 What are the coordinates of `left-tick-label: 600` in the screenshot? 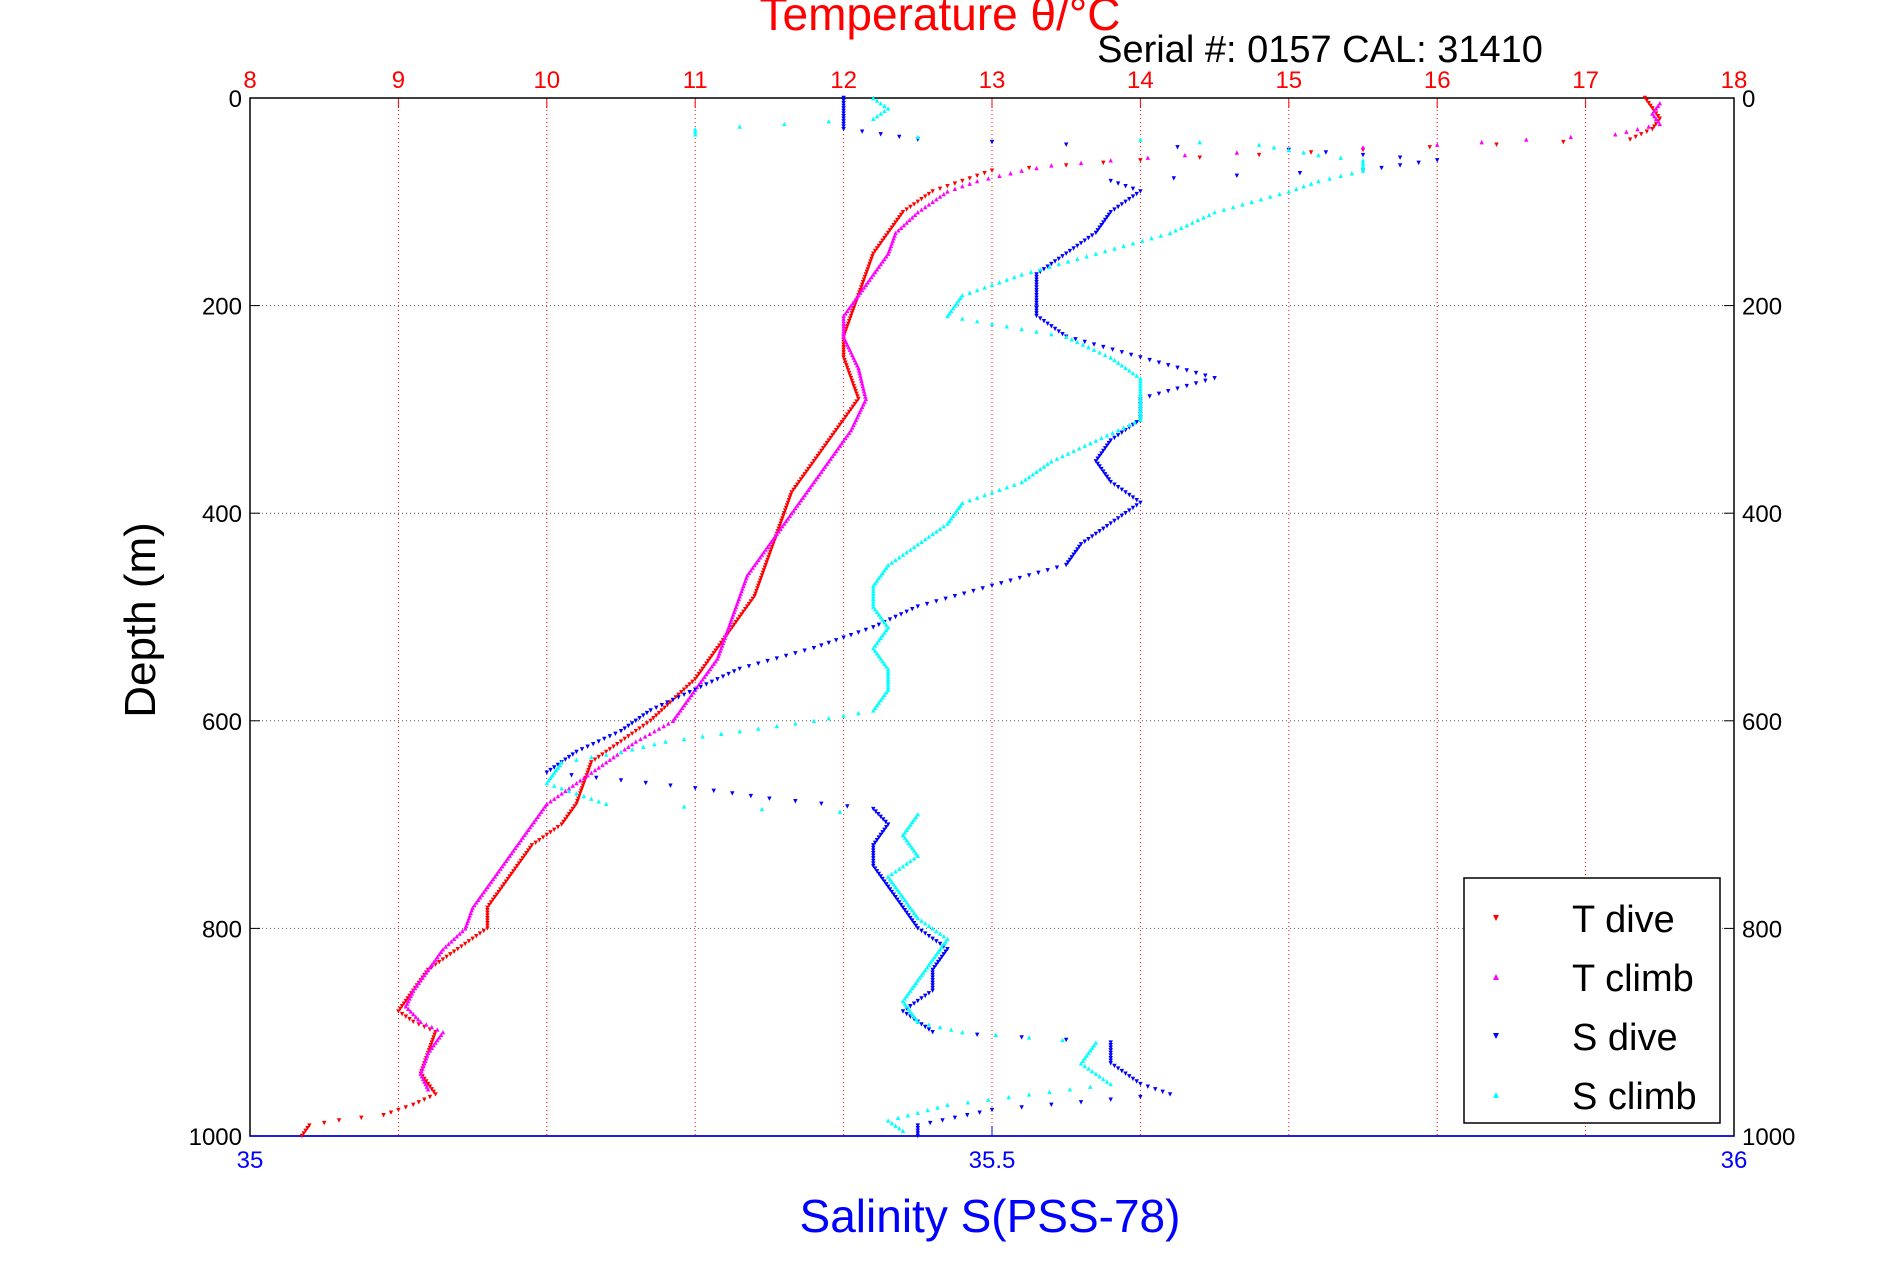 It's located at (222, 722).